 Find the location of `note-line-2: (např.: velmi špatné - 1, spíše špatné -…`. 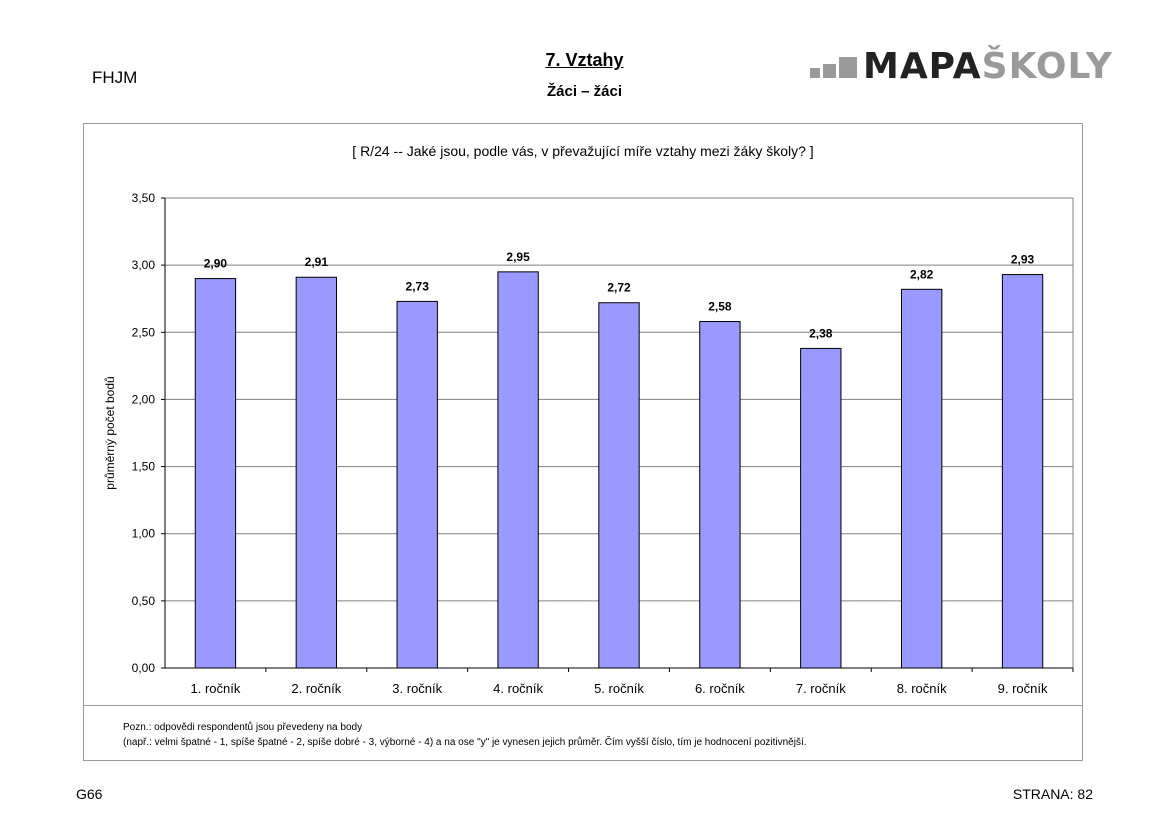

note-line-2: (např.: velmi špatné - 1, spíše špatné -… is located at coordinates (465, 742).